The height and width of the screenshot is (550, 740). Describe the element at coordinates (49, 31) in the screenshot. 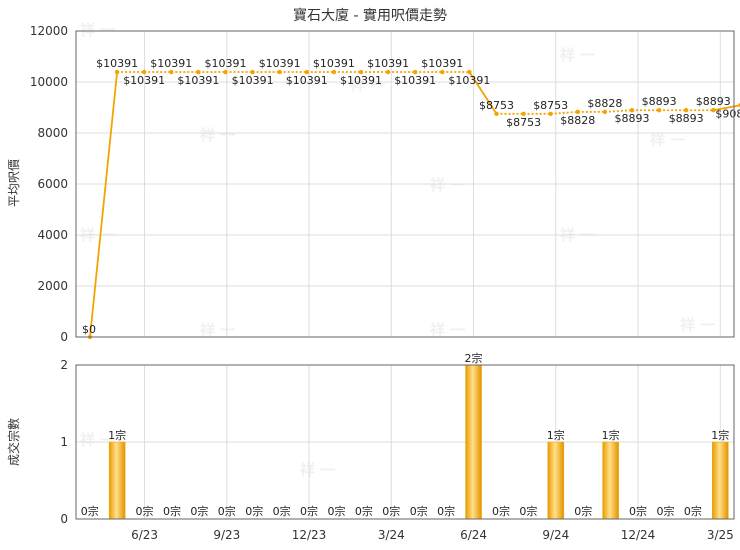

I see `top-y-tick-label: 12000` at that location.